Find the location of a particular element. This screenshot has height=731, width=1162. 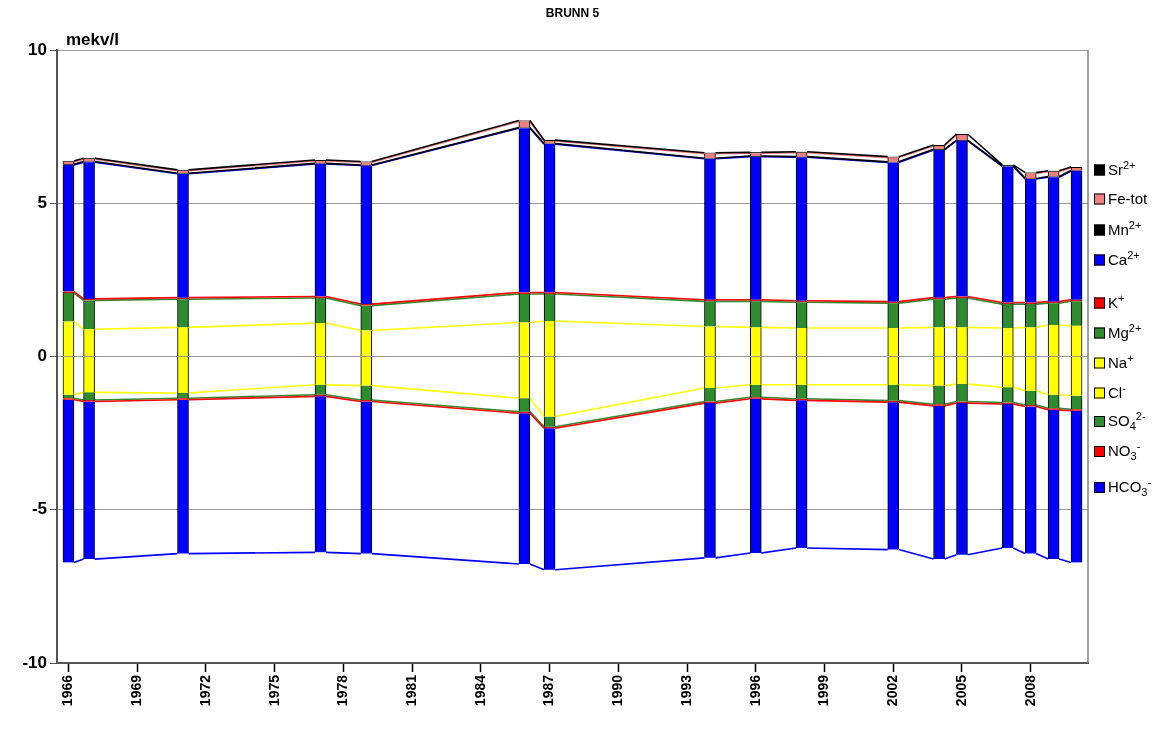

y-axis-title: mekv/l is located at coordinates (92, 40).